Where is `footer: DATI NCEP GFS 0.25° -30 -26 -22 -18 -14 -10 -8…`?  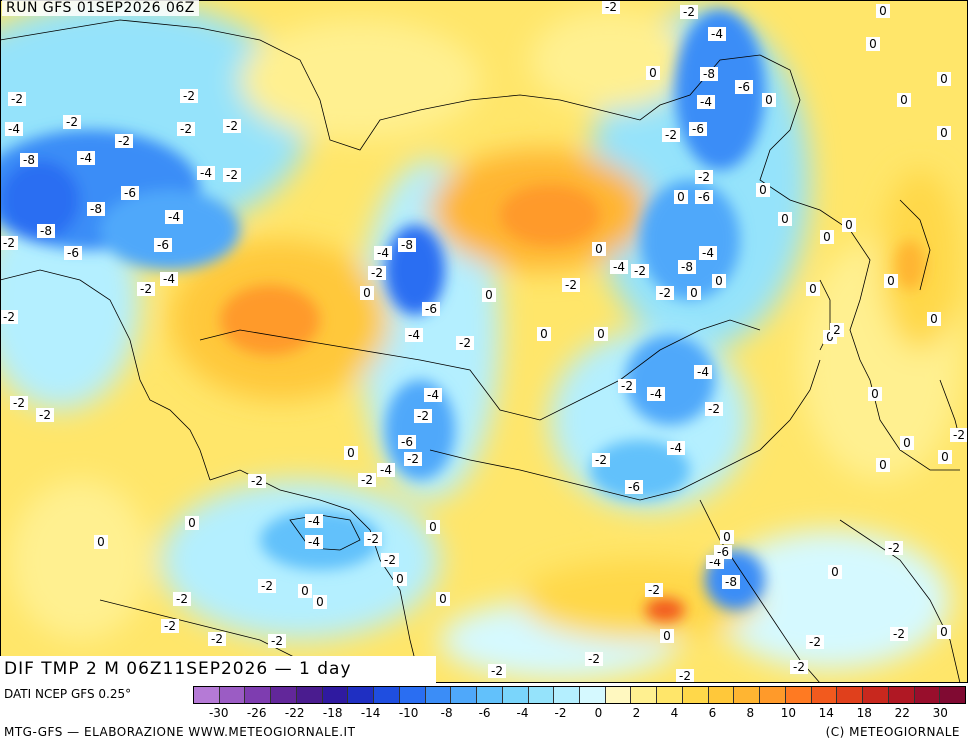
footer: DATI NCEP GFS 0.25° -30 -26 -22 -18 -14 -10 -8… is located at coordinates (484, 714).